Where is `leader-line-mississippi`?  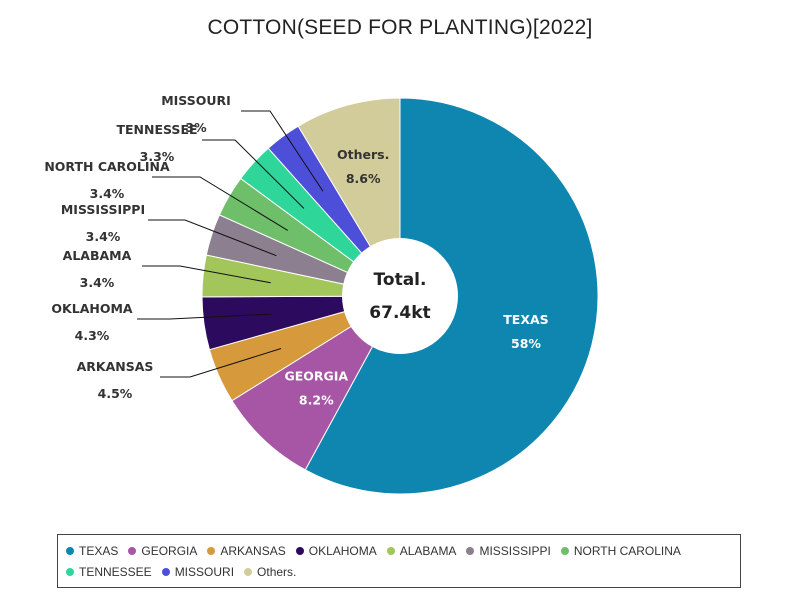
leader-line-mississippi is located at coordinates (212, 238).